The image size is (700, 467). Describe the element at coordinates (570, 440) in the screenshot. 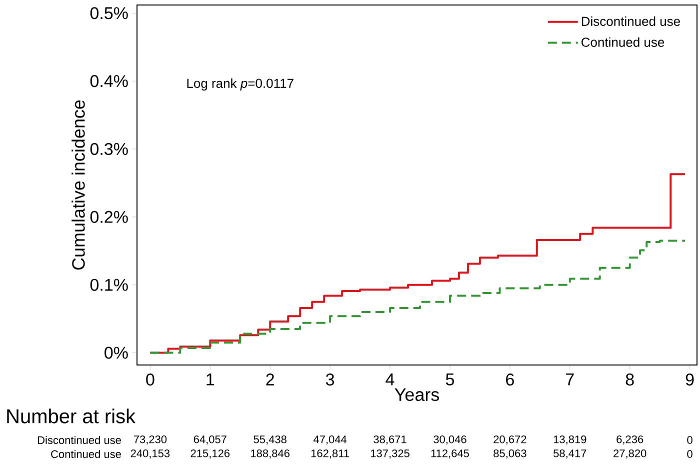

I see `text: 13,819` at that location.